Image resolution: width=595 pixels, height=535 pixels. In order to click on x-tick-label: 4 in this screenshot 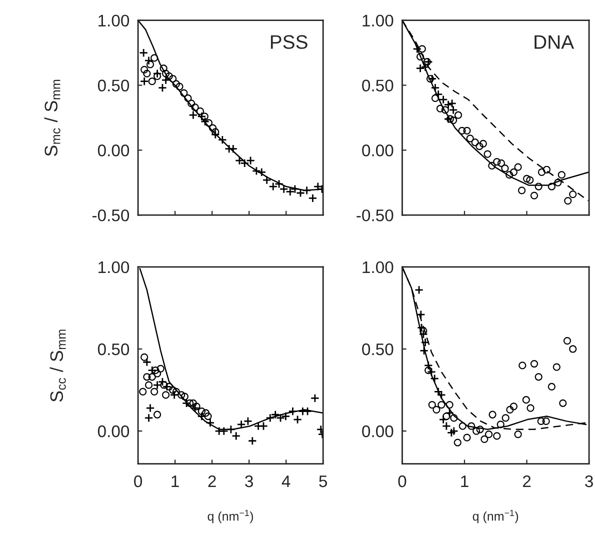, I will do `click(286, 482)`.